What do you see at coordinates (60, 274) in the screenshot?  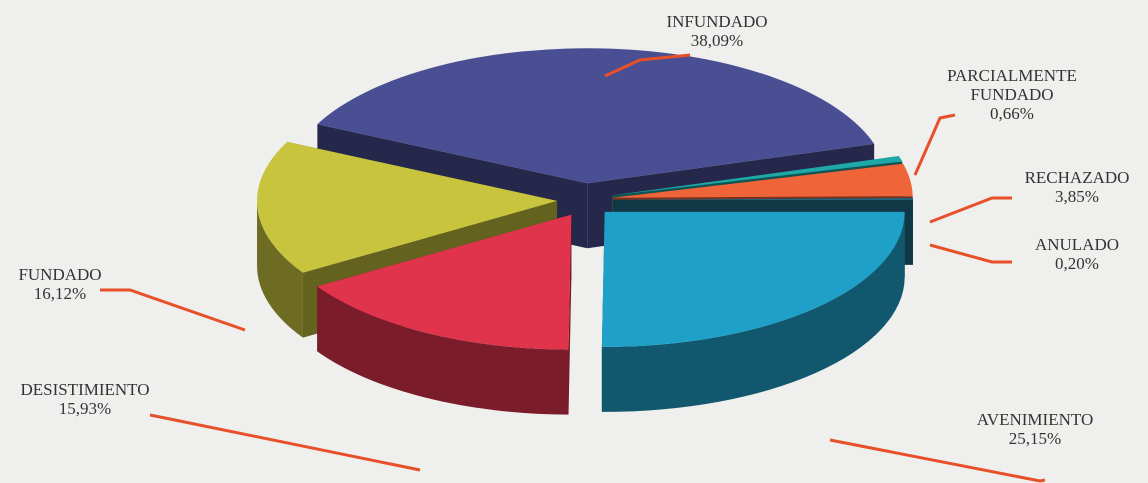 I see `category-label: FUNDADO` at bounding box center [60, 274].